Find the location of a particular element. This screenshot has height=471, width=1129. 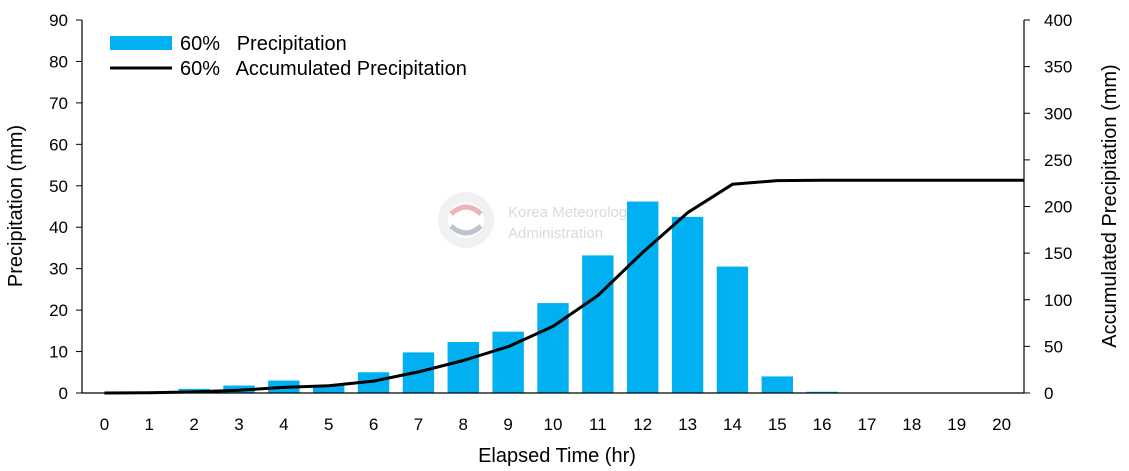

legend-label-precipitation: 60% Precipitation is located at coordinates (263, 44).